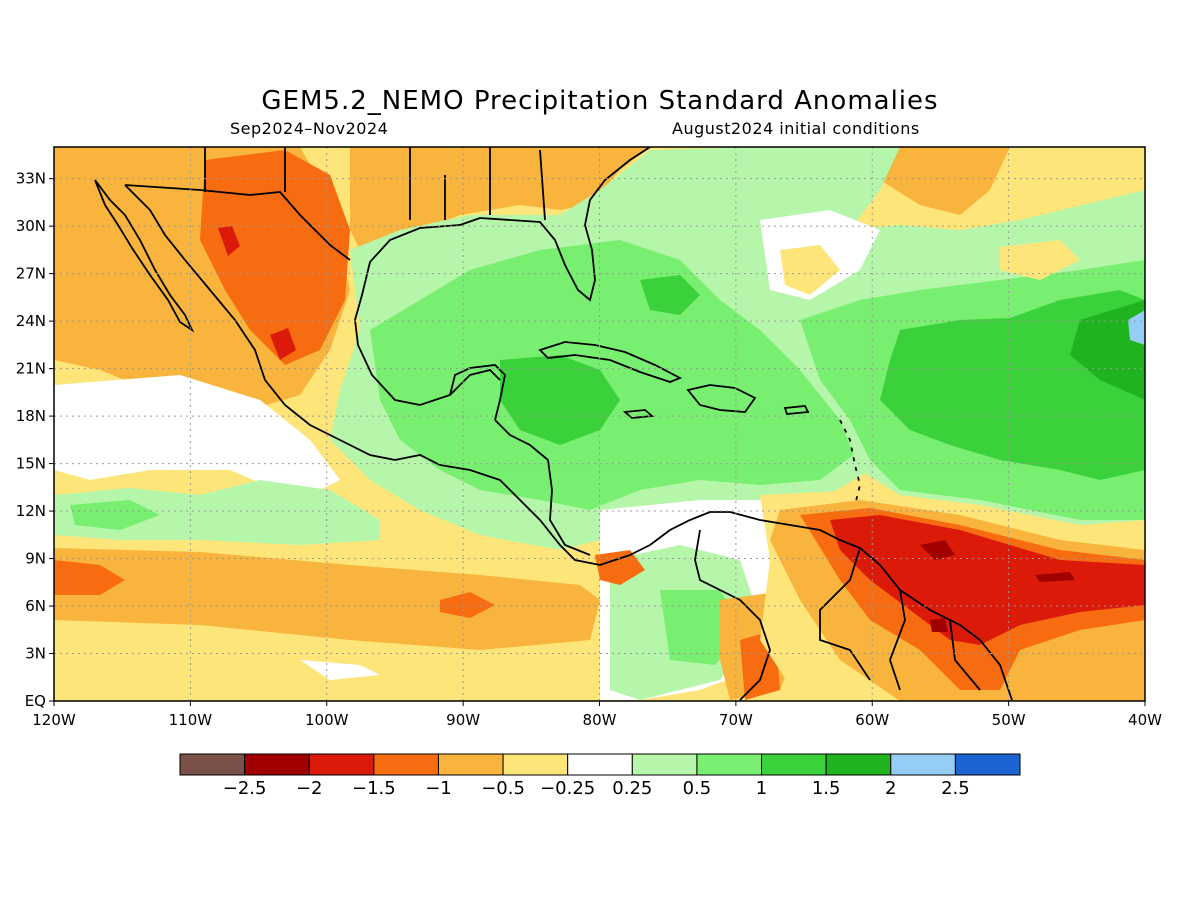 The width and height of the screenshot is (1200, 900). What do you see at coordinates (35, 701) in the screenshot?
I see `lat-tick-label: EQ` at bounding box center [35, 701].